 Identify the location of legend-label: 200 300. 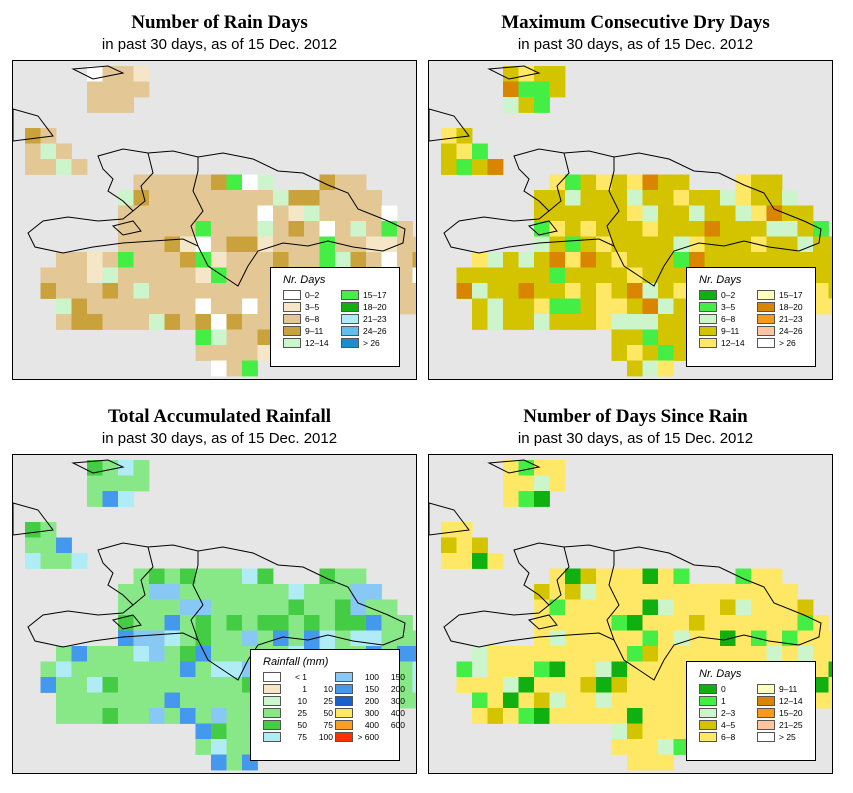
(384, 701).